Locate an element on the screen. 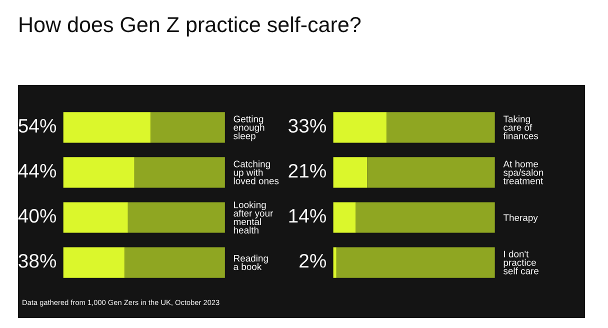  y-tick-label: Taking care of finances is located at coordinates (520, 127).